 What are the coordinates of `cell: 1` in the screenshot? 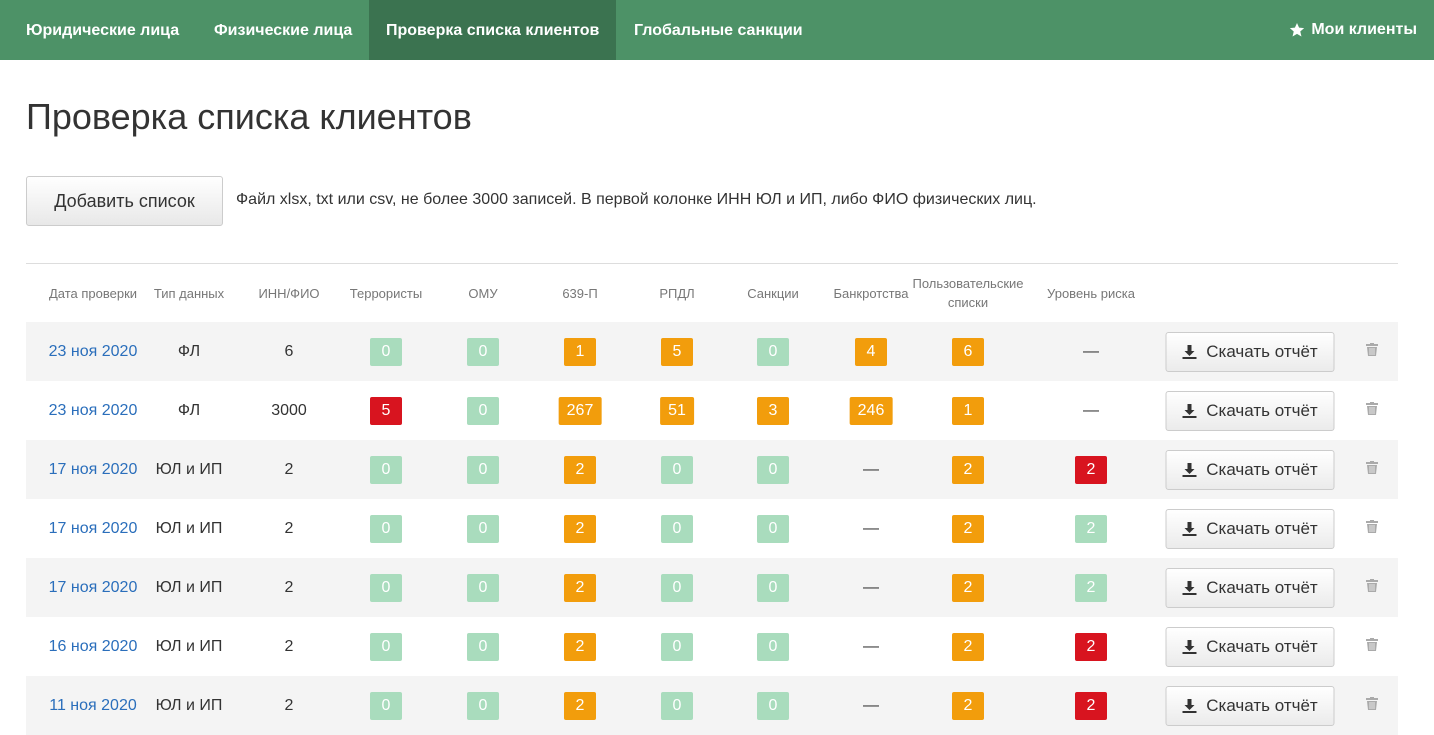 It's located at (580, 351).